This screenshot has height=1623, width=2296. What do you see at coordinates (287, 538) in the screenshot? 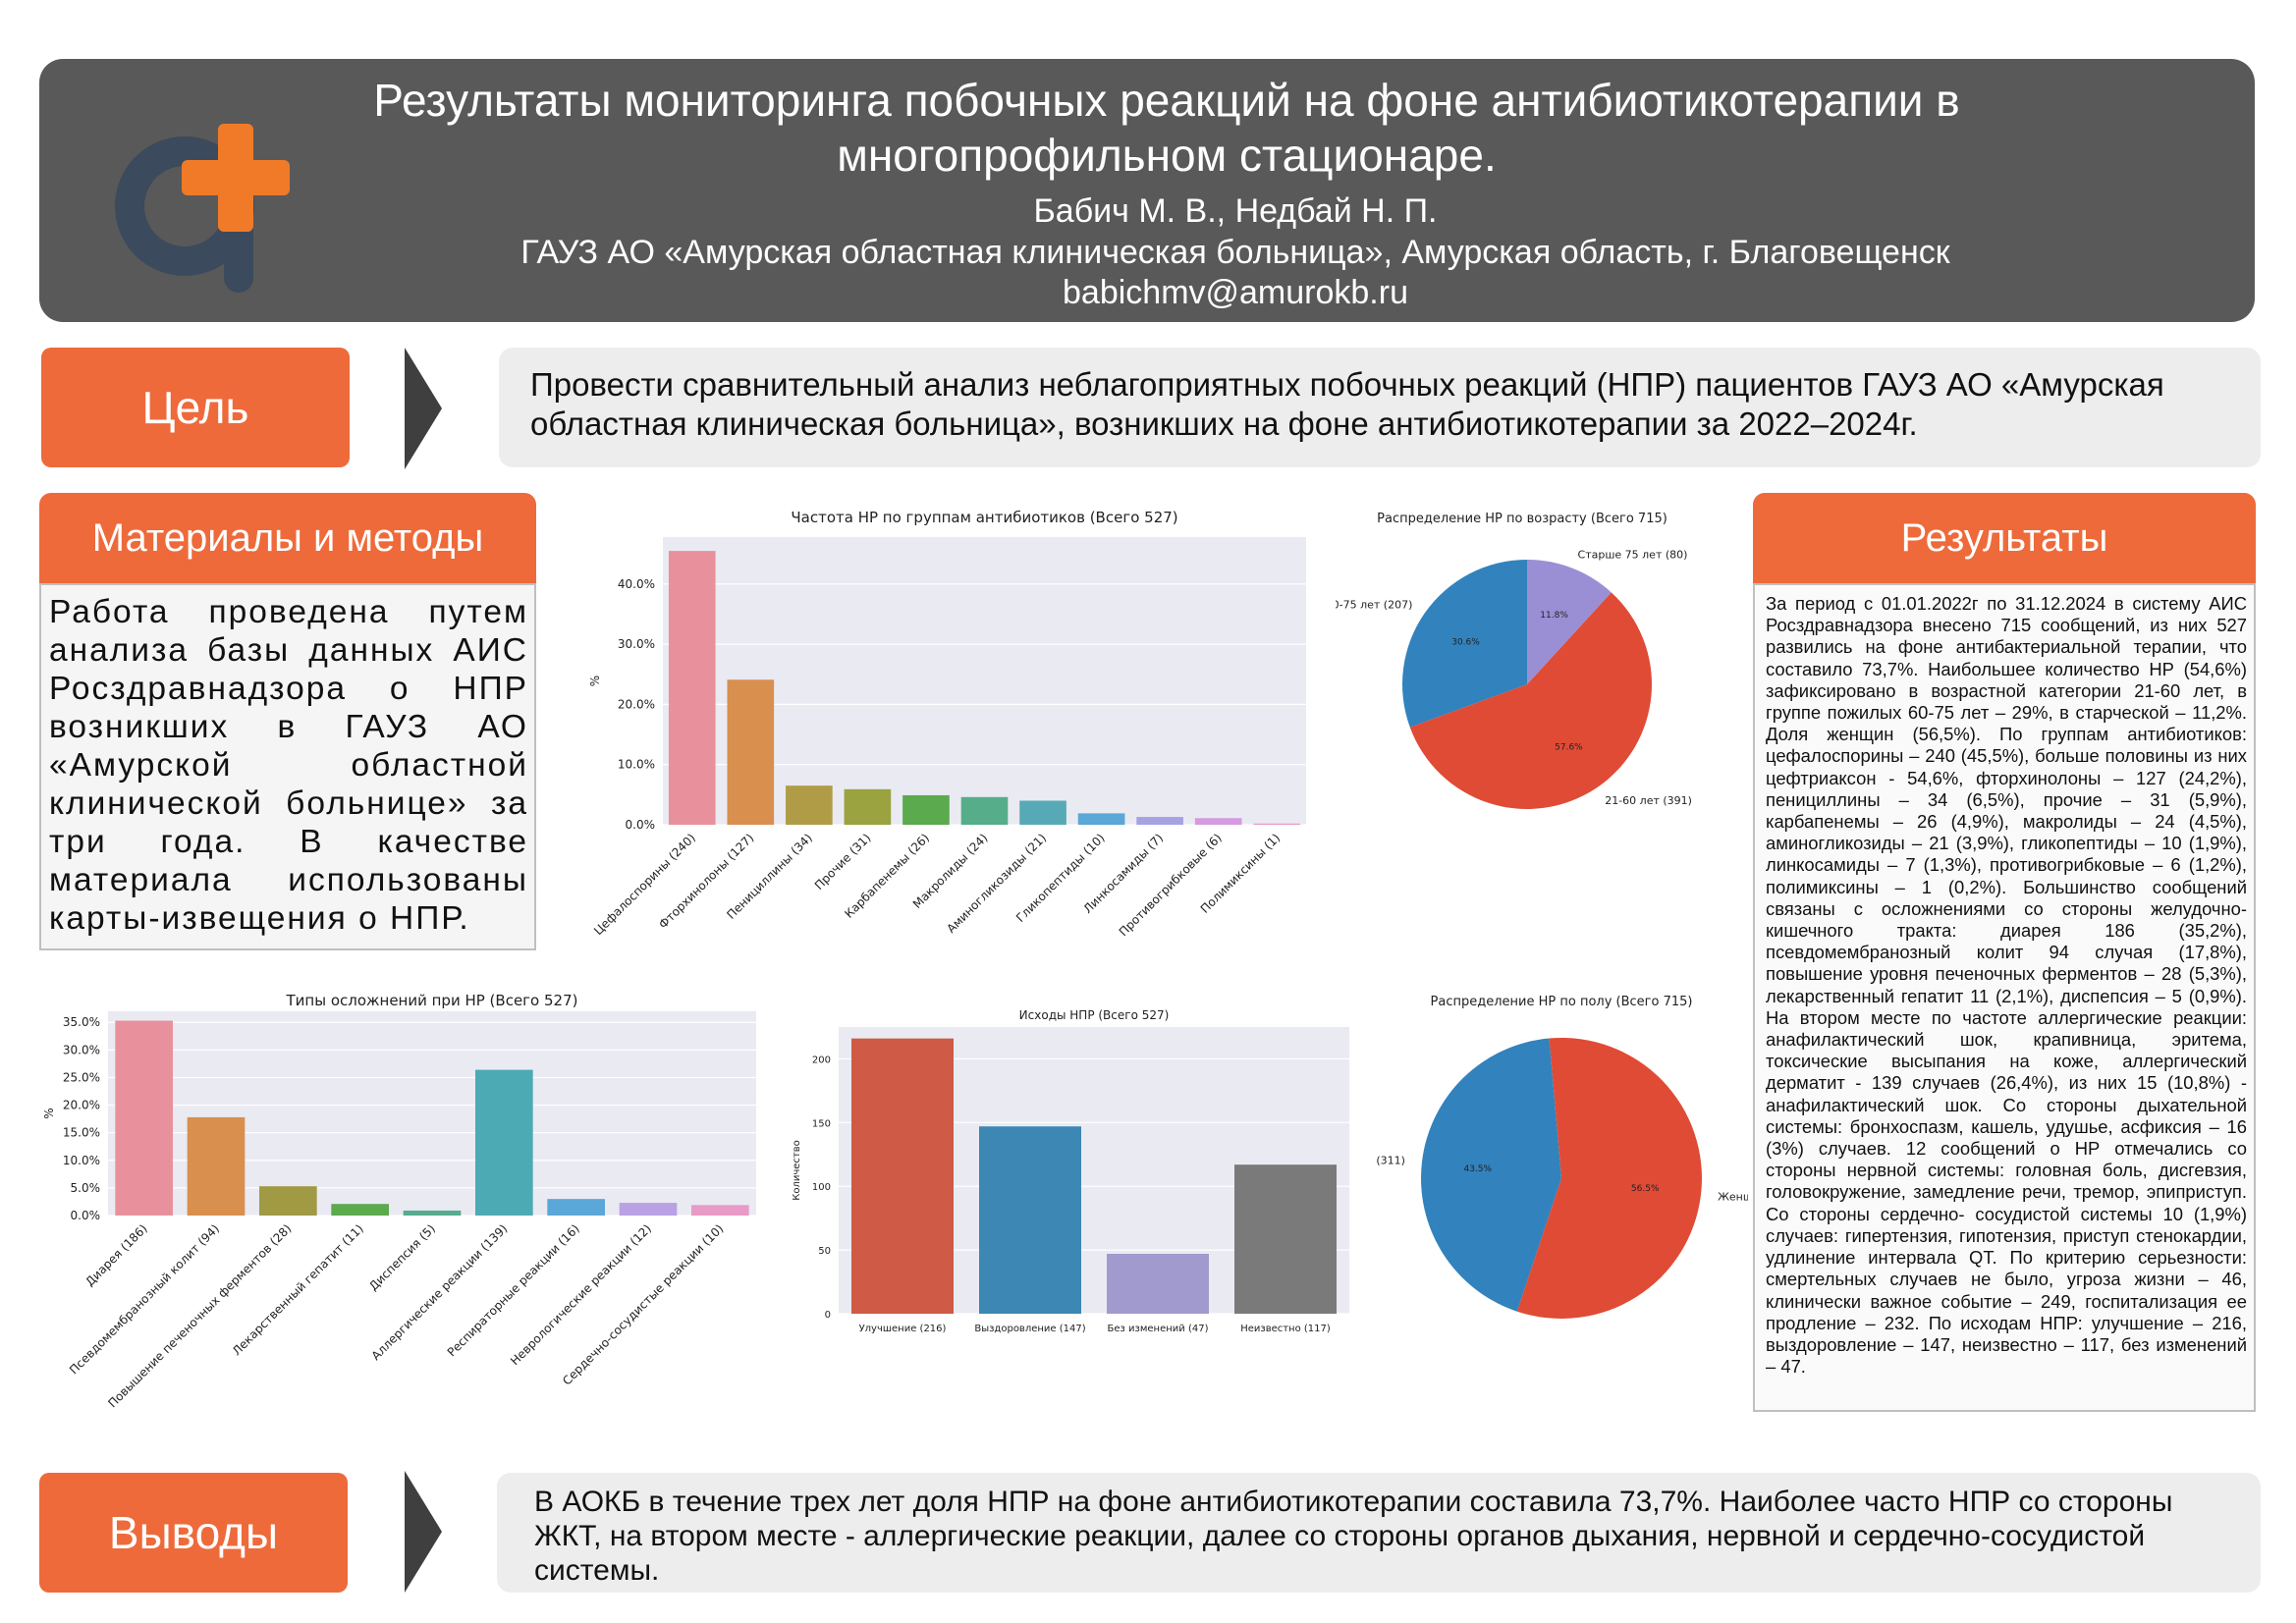
I see `methods-label: Материалы и методы` at bounding box center [287, 538].